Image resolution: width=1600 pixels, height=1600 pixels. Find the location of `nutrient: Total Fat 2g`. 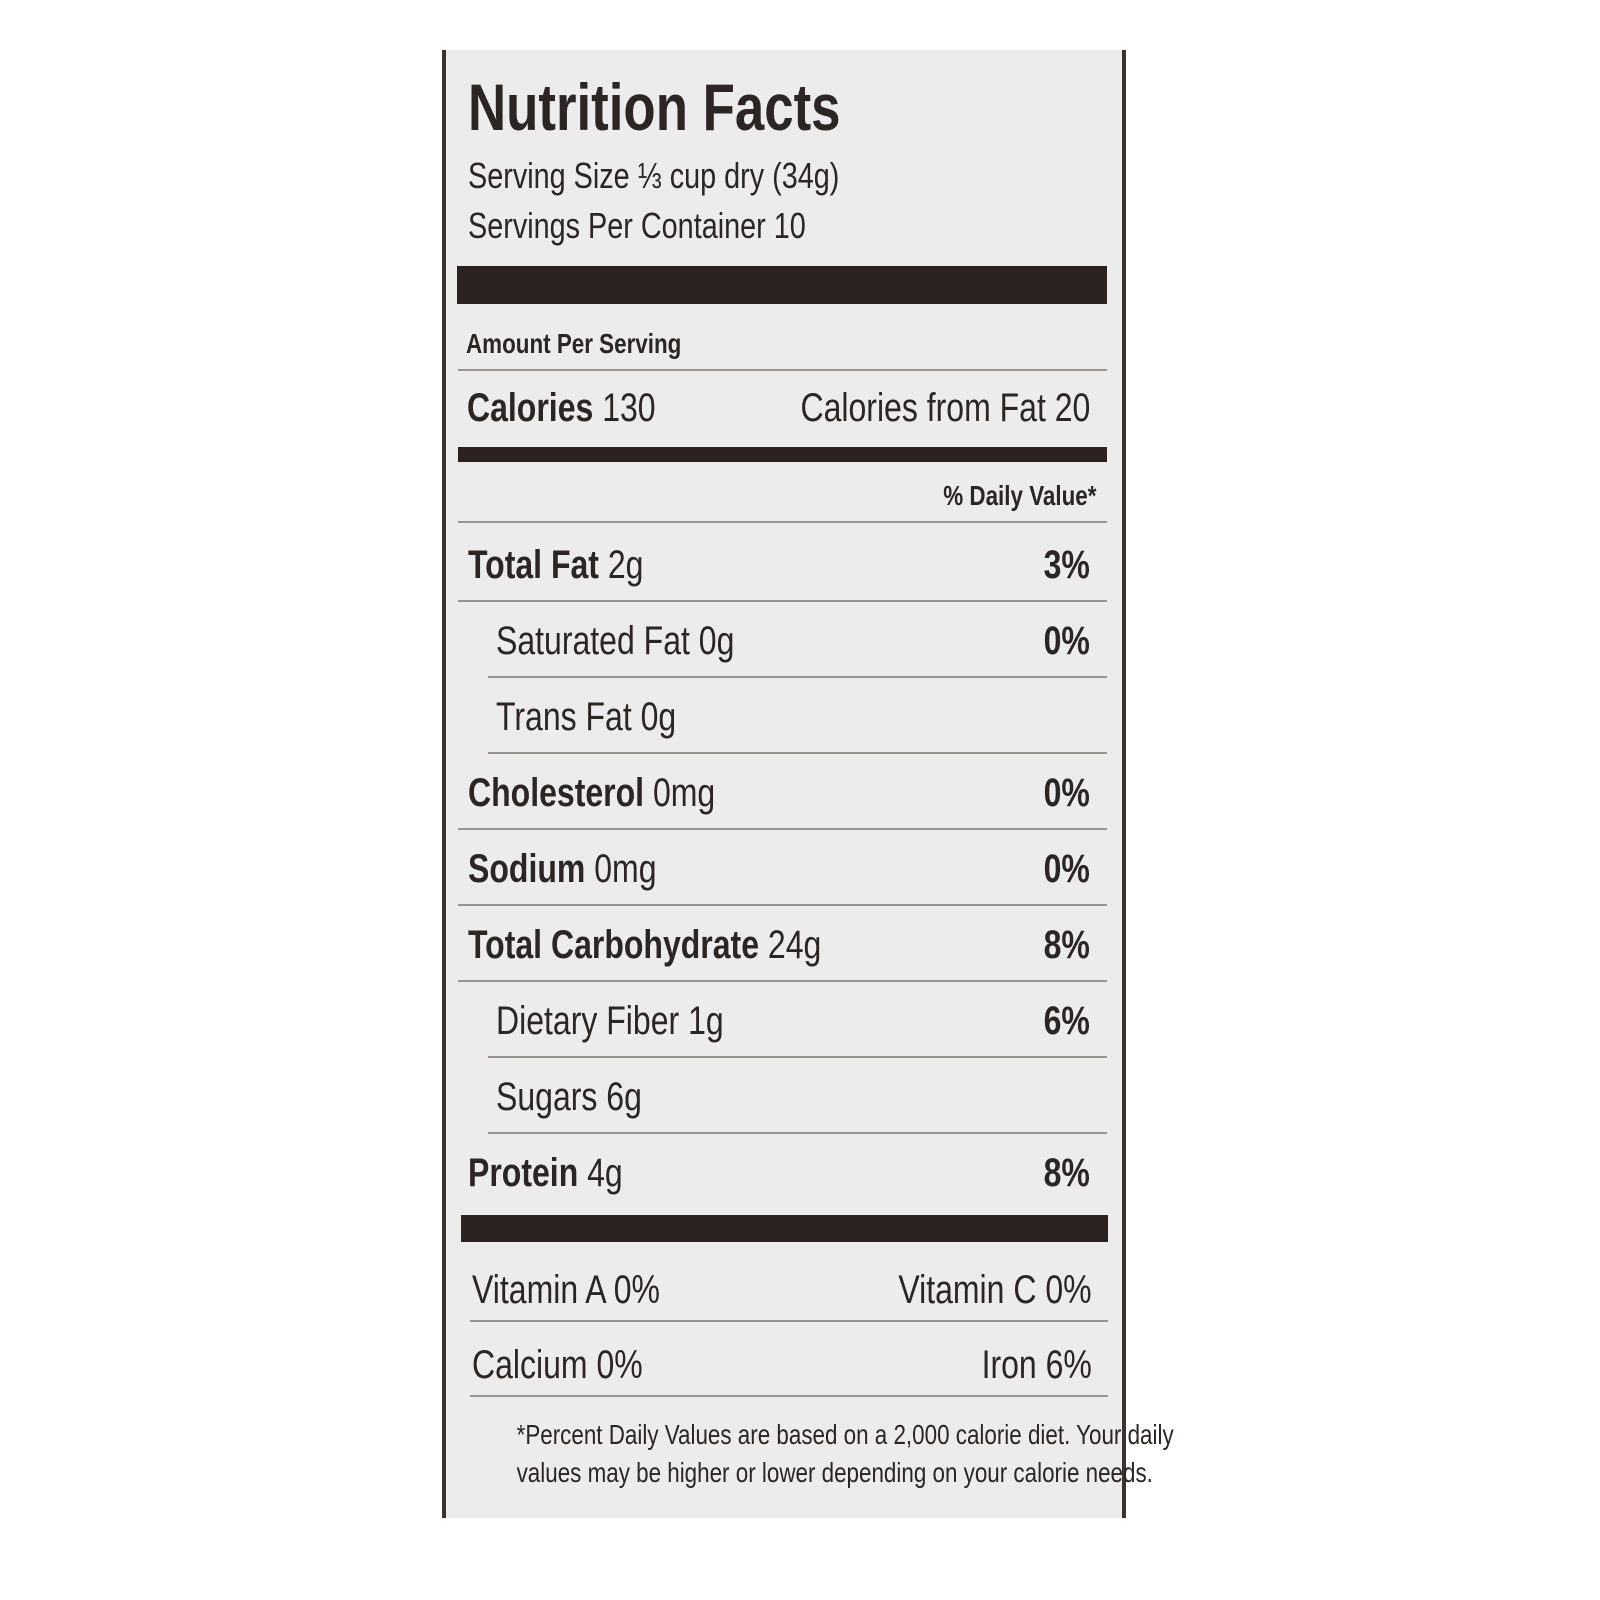

nutrient: Total Fat 2g is located at coordinates (555, 565).